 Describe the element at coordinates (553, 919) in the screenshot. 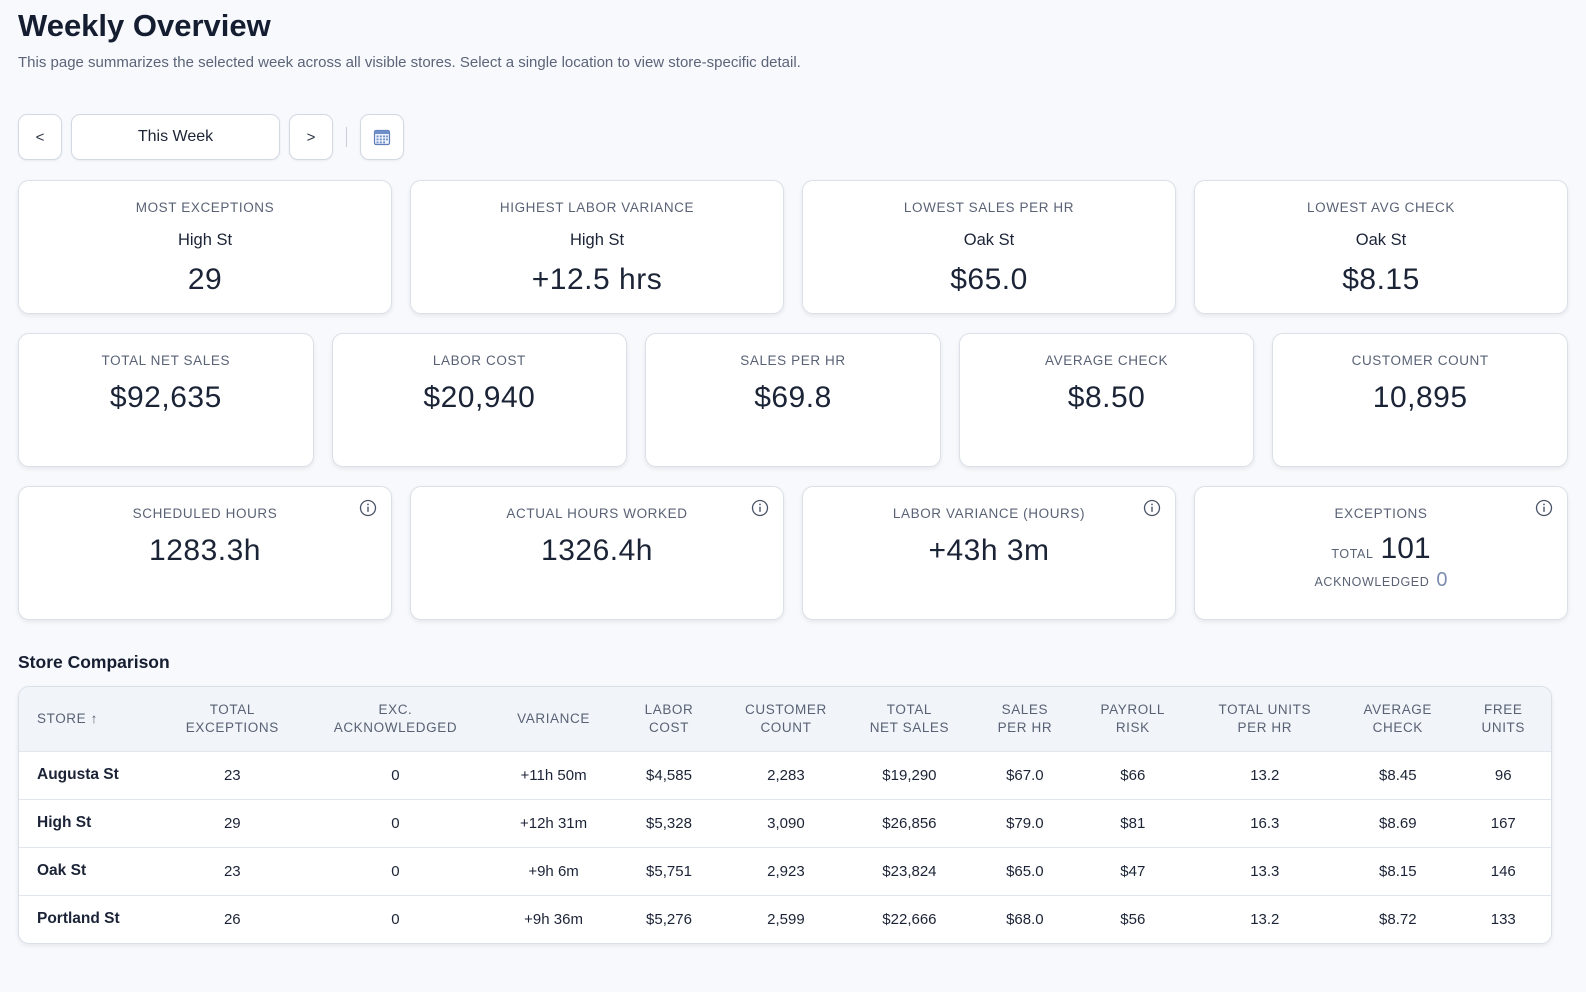

I see `cell-variance: +9h 36m` at that location.